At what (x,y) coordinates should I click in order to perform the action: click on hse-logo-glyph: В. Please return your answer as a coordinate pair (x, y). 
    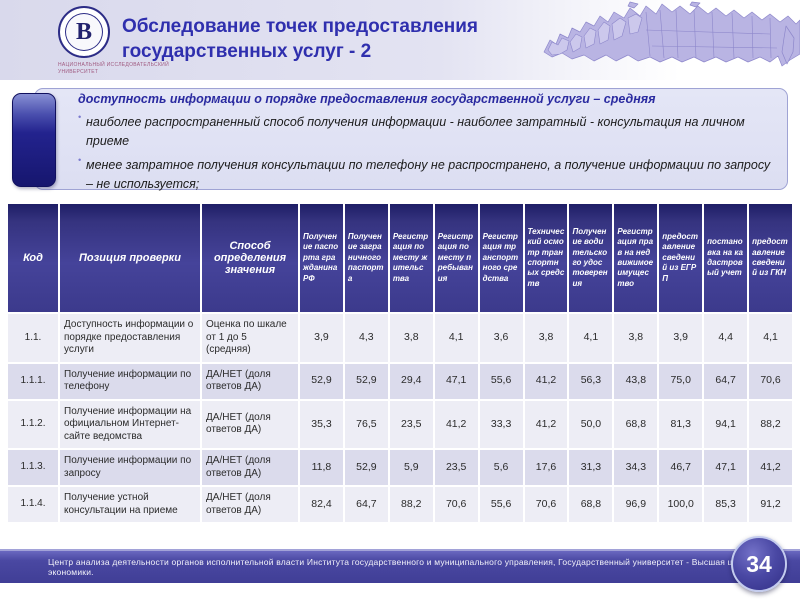
    Looking at the image, I should click on (83, 31).